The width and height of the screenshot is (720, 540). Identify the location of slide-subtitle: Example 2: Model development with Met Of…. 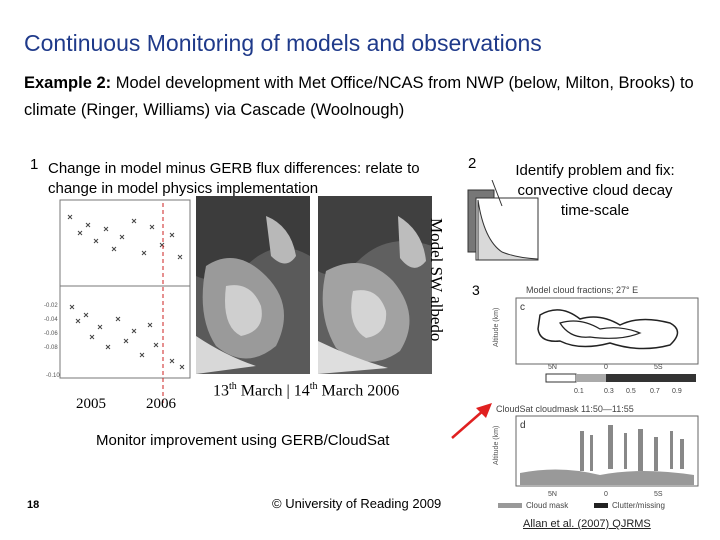
(364, 97).